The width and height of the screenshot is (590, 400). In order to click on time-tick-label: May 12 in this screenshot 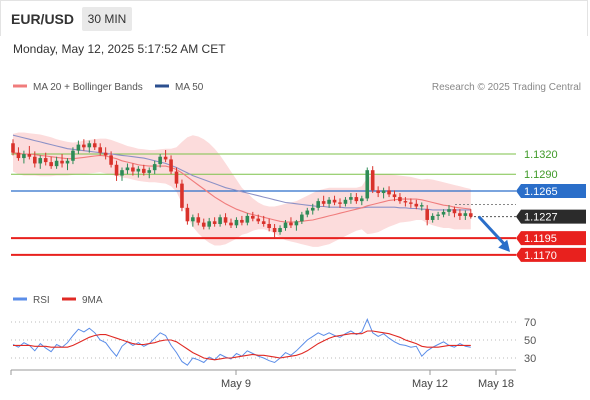, I will do `click(430, 384)`.